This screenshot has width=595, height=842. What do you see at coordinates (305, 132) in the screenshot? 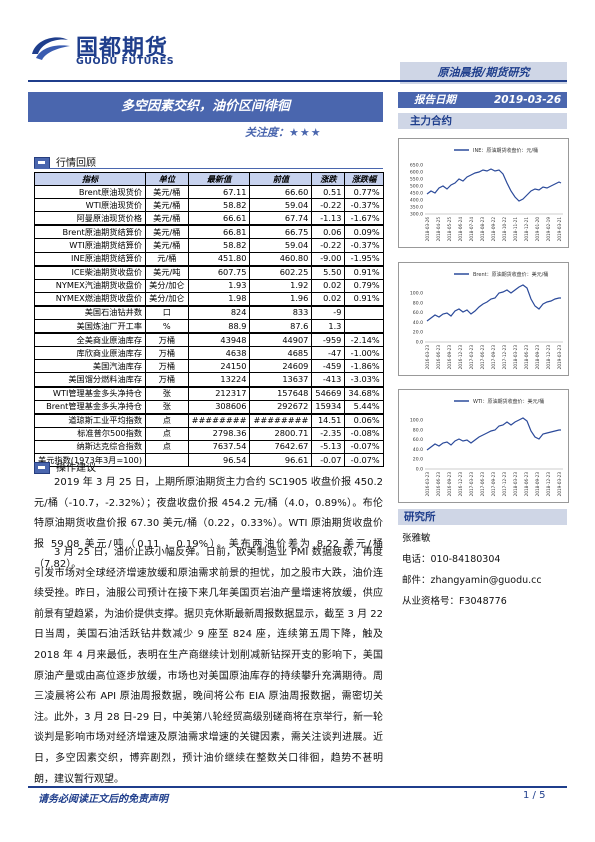
I see `attention-stars: ★★★` at bounding box center [305, 132].